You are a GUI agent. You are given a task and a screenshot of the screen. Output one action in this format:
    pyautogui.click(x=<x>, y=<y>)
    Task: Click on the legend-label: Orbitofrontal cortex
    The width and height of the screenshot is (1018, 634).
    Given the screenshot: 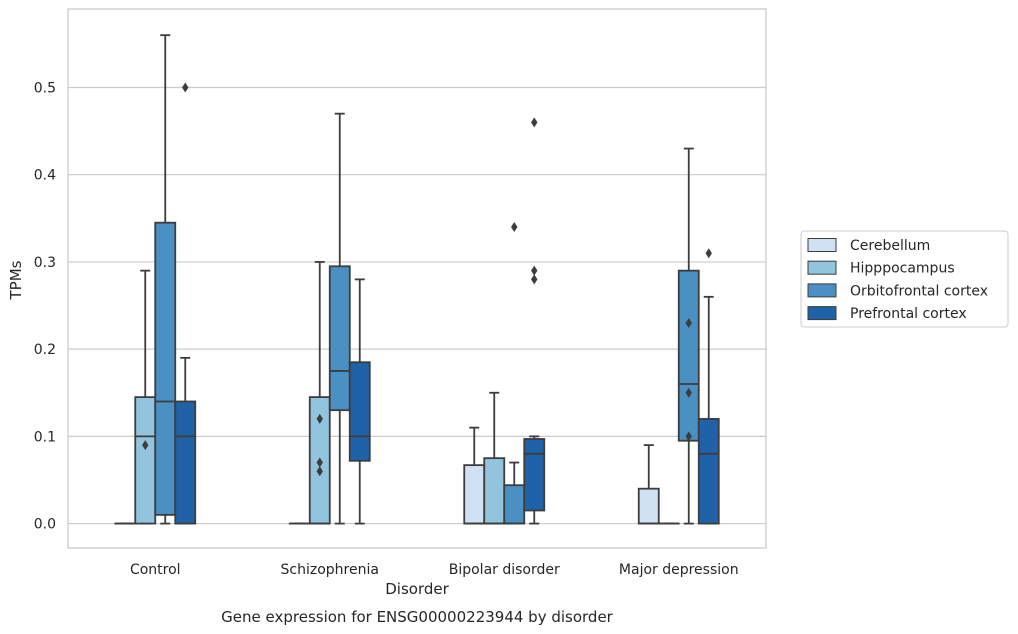 What is the action you would take?
    pyautogui.click(x=919, y=291)
    